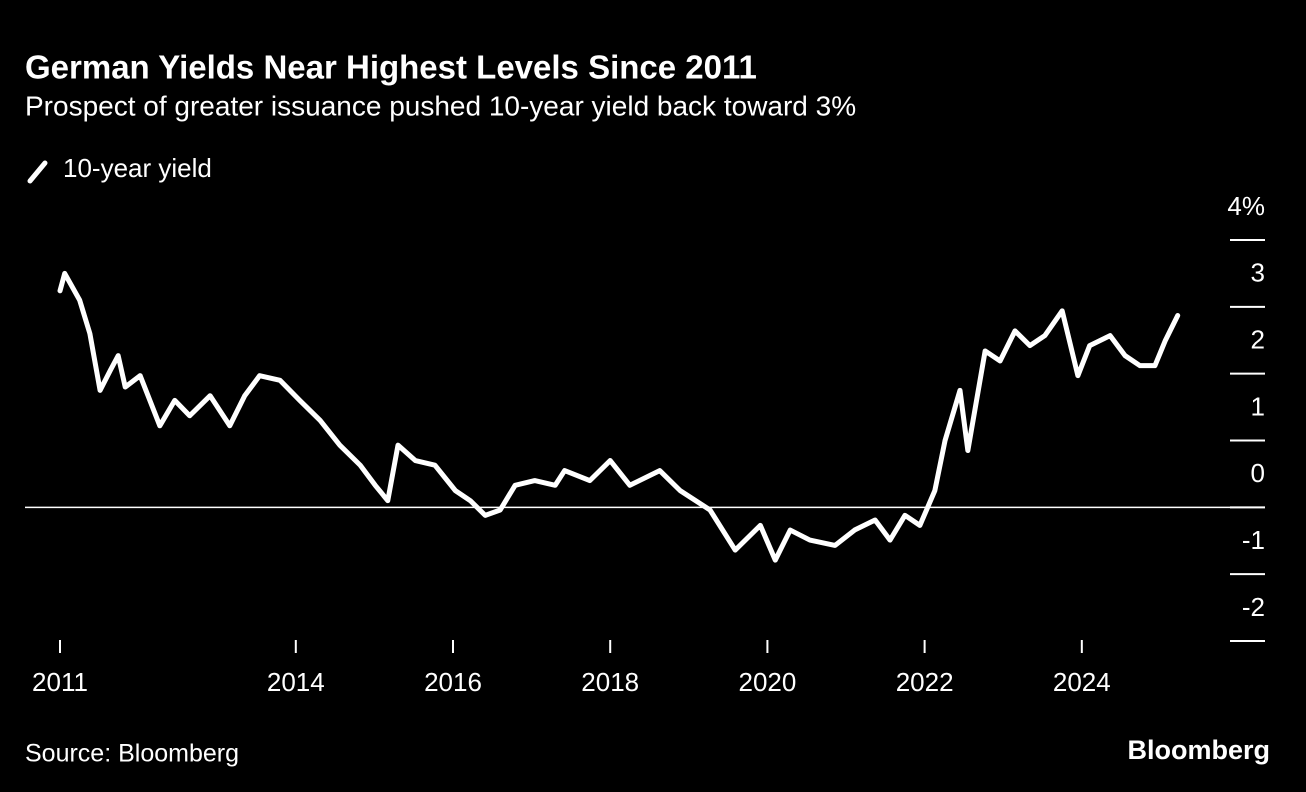  Describe the element at coordinates (925, 682) in the screenshot. I see `x-tick-label: 2022` at that location.